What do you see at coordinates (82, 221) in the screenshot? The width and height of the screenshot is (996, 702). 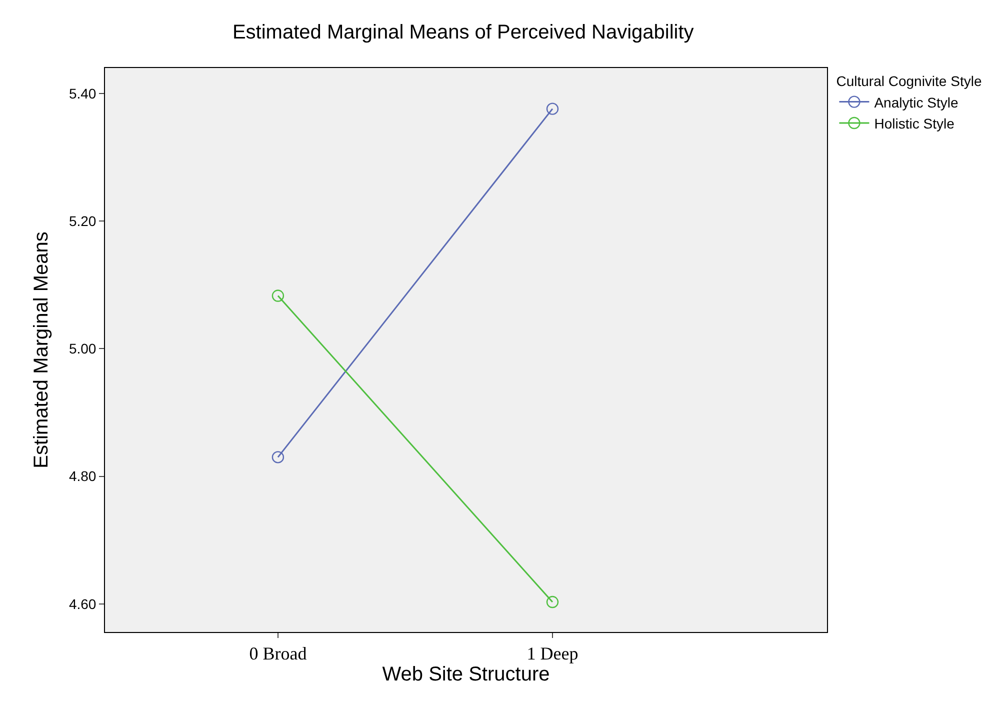 I see `y-tick-label: 5.20` at bounding box center [82, 221].